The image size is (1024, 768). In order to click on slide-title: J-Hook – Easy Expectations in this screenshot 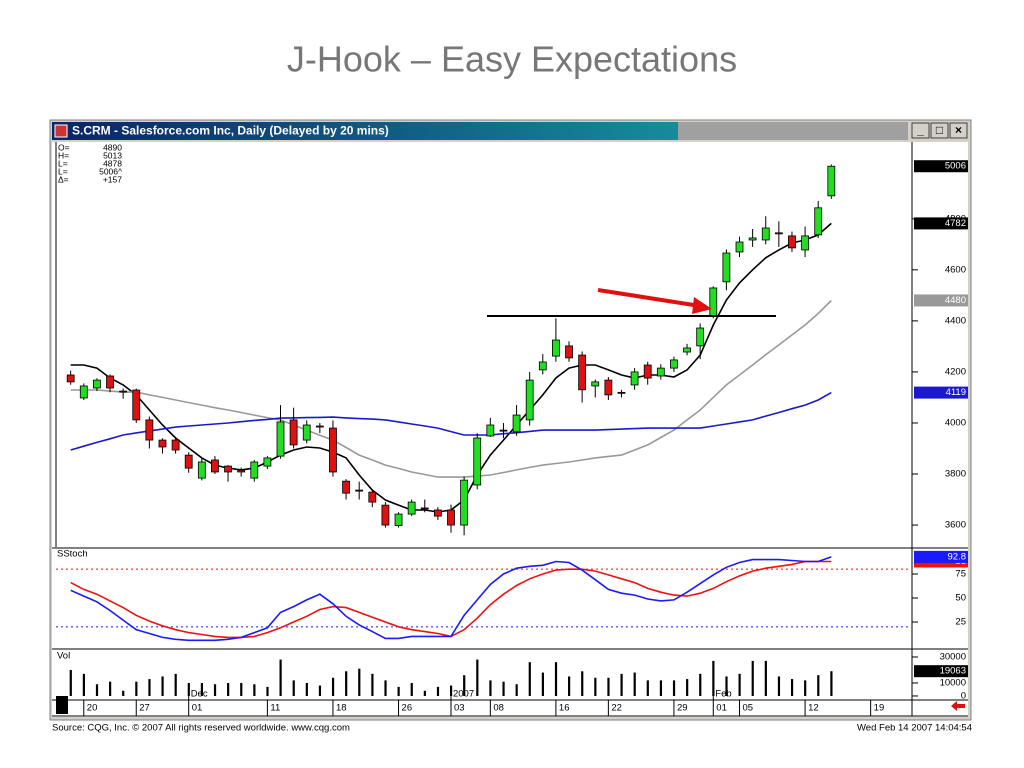, I will do `click(512, 59)`.